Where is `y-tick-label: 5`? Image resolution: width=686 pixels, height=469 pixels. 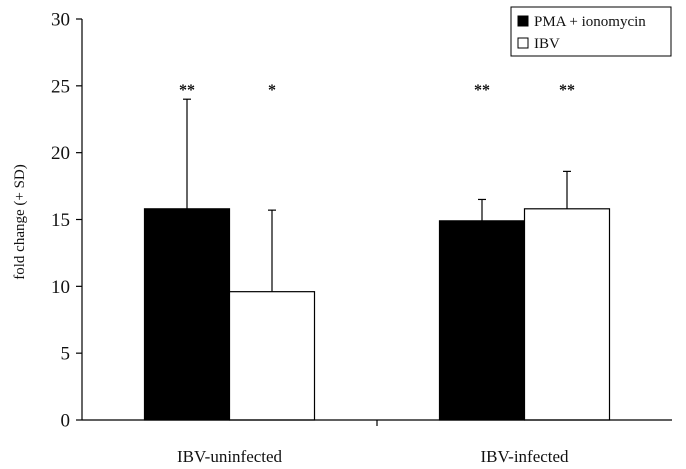 y-tick-label: 5 is located at coordinates (66, 354).